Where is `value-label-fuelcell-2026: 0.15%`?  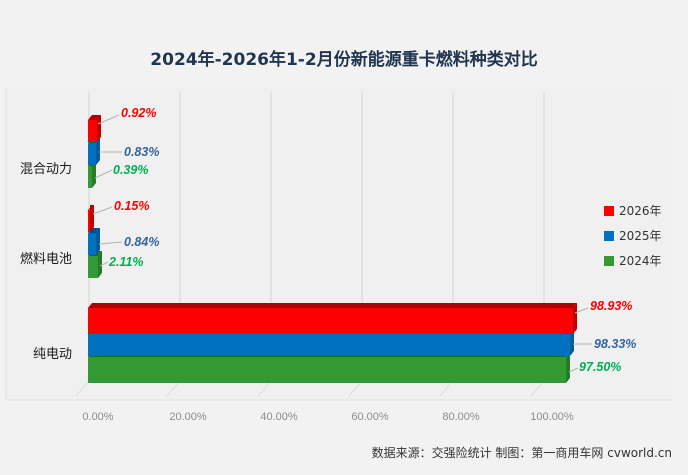
value-label-fuelcell-2026: 0.15% is located at coordinates (132, 206).